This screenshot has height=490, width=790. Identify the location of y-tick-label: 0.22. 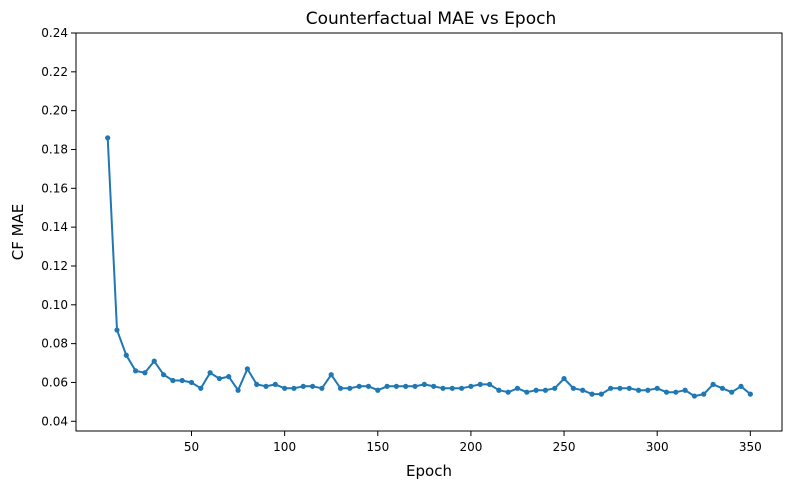
(54, 72).